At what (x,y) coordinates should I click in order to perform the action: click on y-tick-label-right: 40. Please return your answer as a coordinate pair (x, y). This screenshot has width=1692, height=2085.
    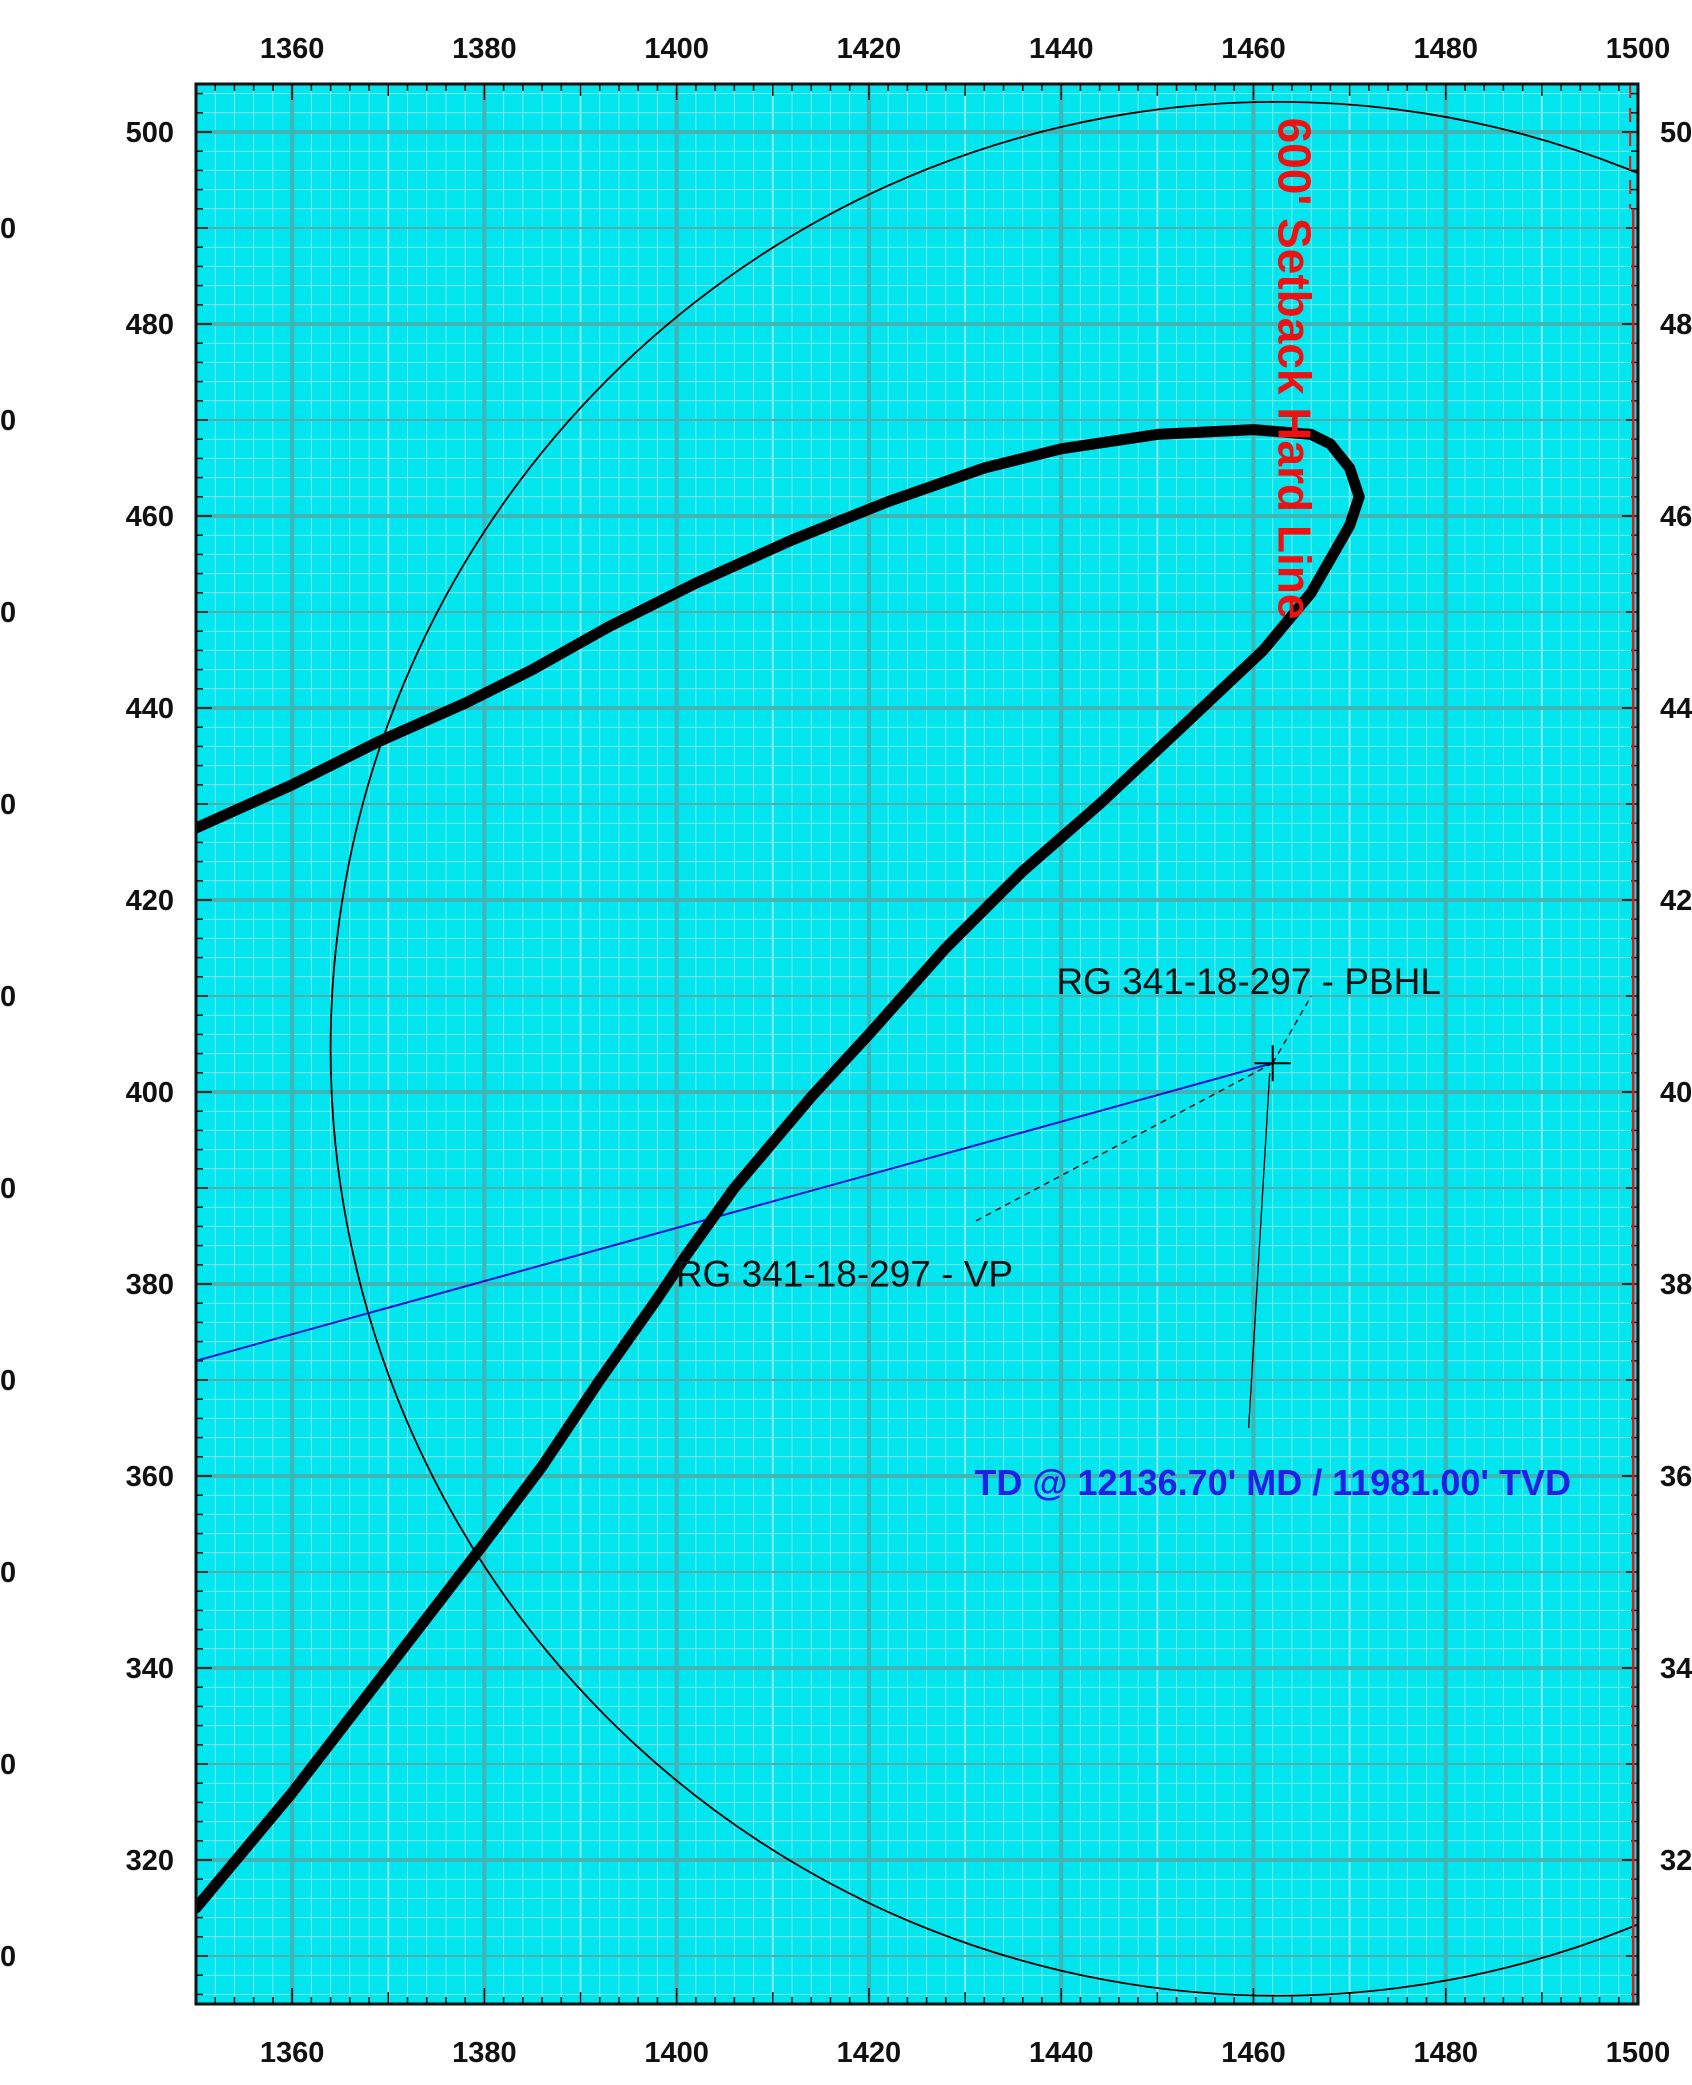
    Looking at the image, I should click on (1676, 1093).